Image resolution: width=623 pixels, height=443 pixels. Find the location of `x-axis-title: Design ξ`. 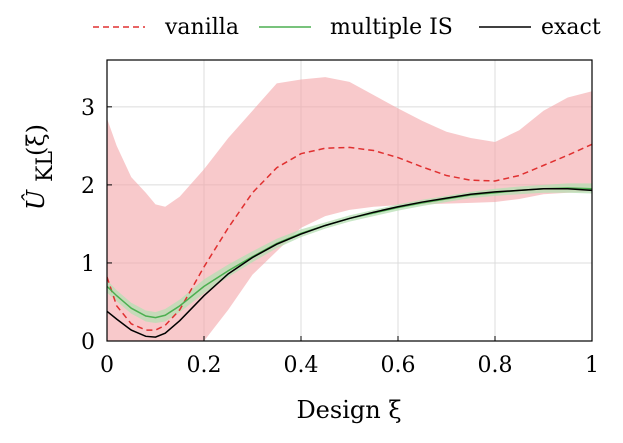

x-axis-title: Design ξ is located at coordinates (348, 410).